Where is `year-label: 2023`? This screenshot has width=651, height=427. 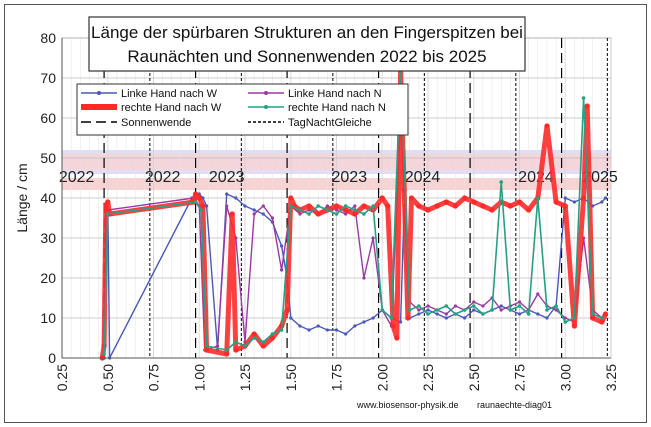 year-label: 2023 is located at coordinates (227, 177).